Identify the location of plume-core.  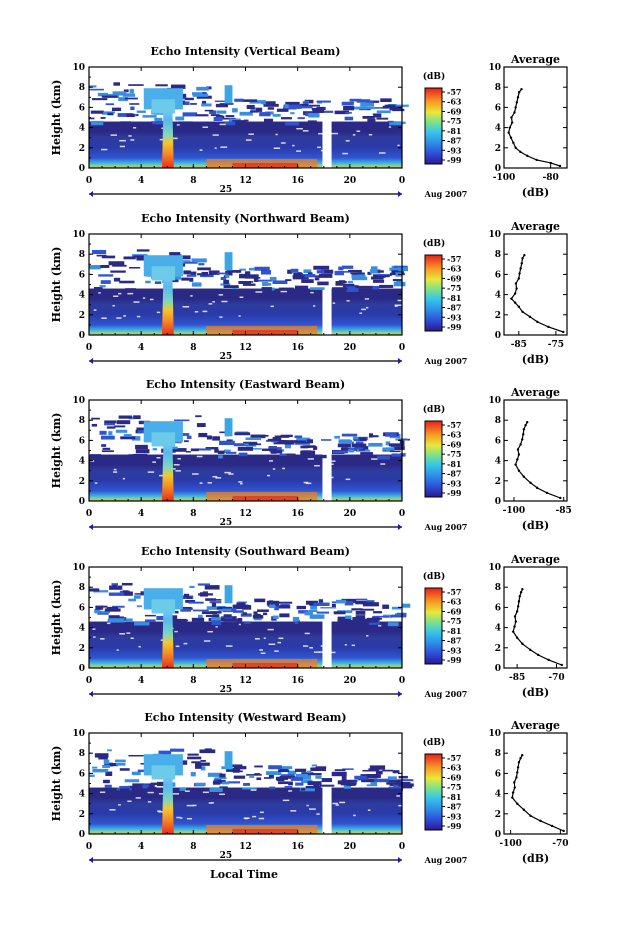
(168, 306).